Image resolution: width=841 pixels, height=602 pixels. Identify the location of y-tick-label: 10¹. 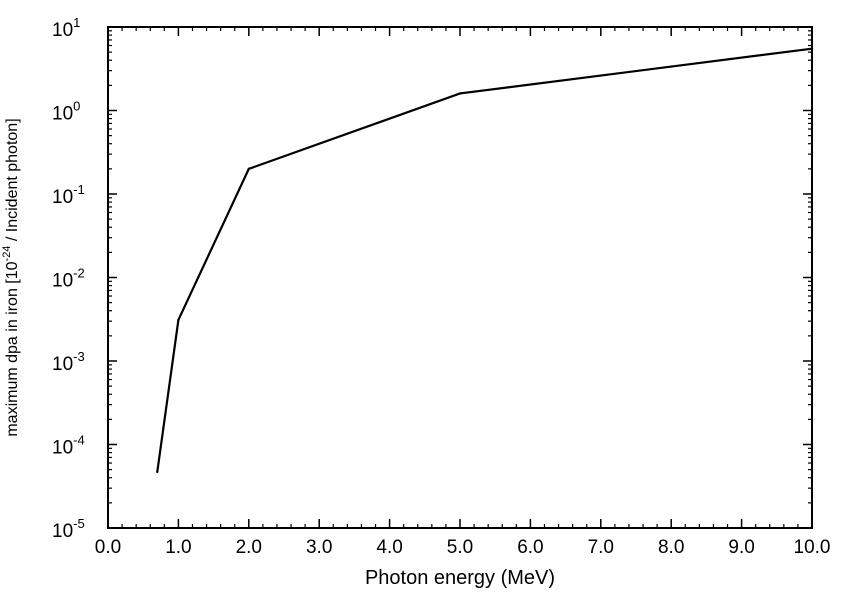
(66, 28).